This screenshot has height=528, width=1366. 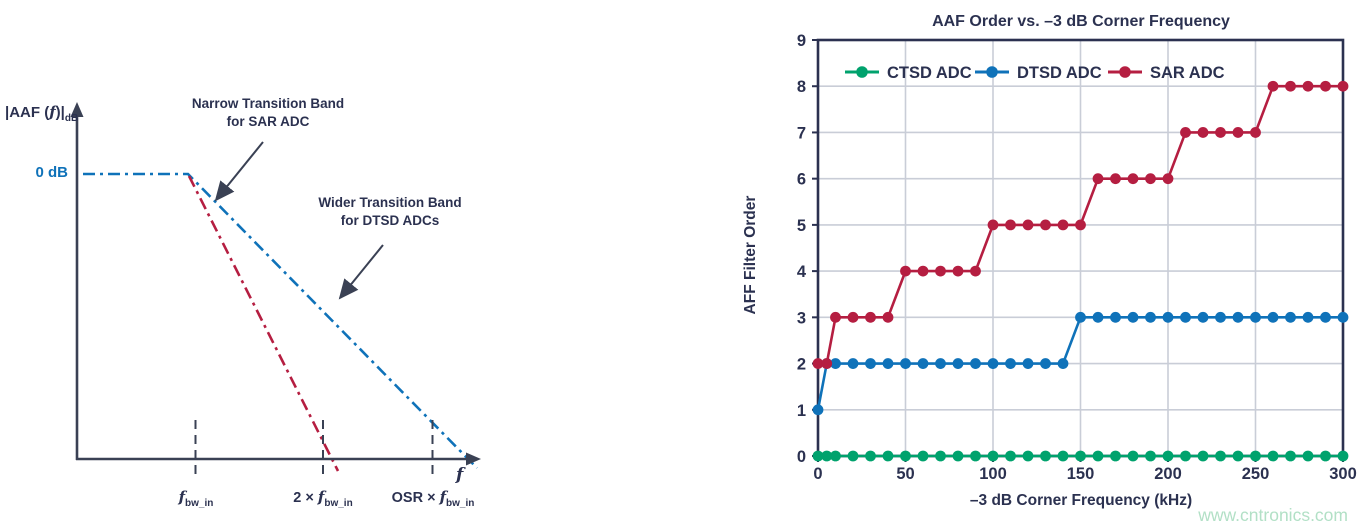 What do you see at coordinates (305, 498) in the screenshot?
I see `tick2-prefix: 2 ×` at bounding box center [305, 498].